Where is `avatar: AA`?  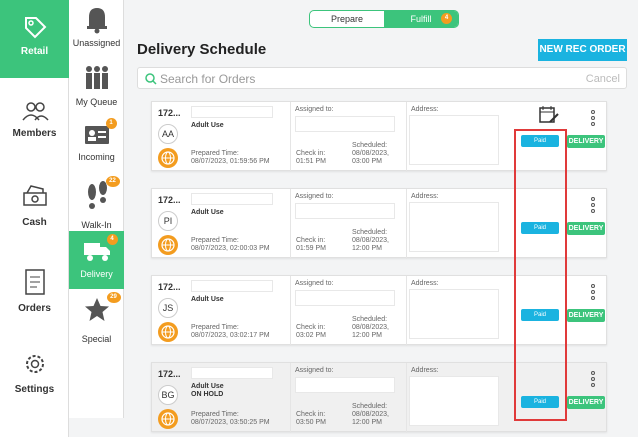 avatar: AA is located at coordinates (168, 134).